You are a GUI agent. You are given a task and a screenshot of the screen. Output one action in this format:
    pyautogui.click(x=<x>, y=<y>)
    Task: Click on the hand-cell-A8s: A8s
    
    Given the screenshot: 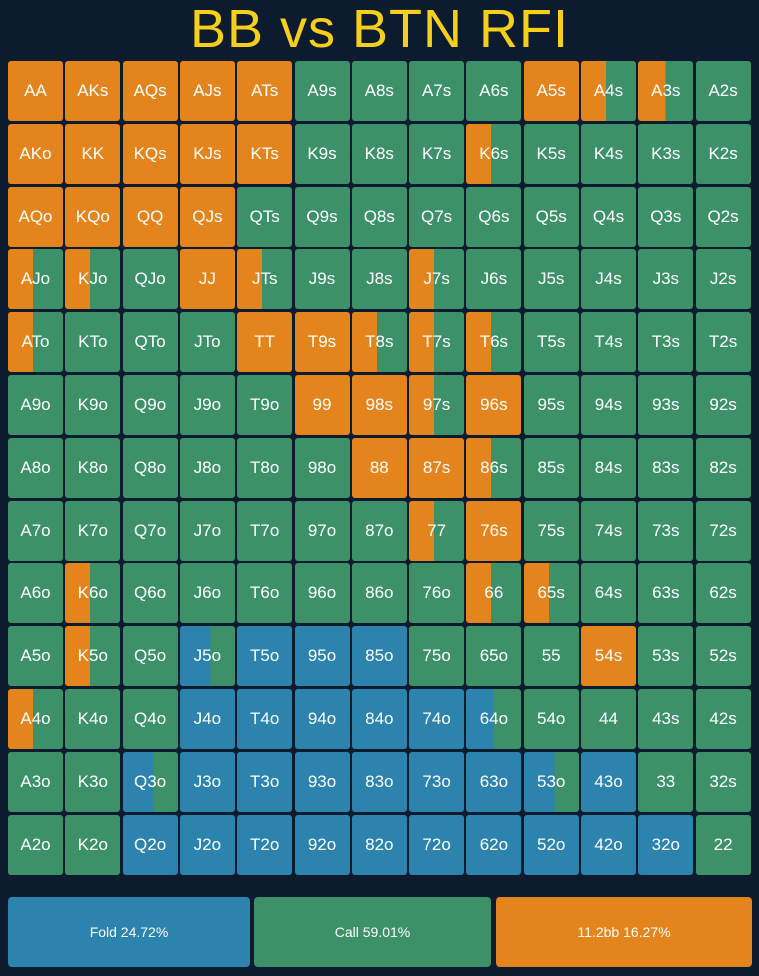 What is the action you would take?
    pyautogui.click(x=379, y=91)
    